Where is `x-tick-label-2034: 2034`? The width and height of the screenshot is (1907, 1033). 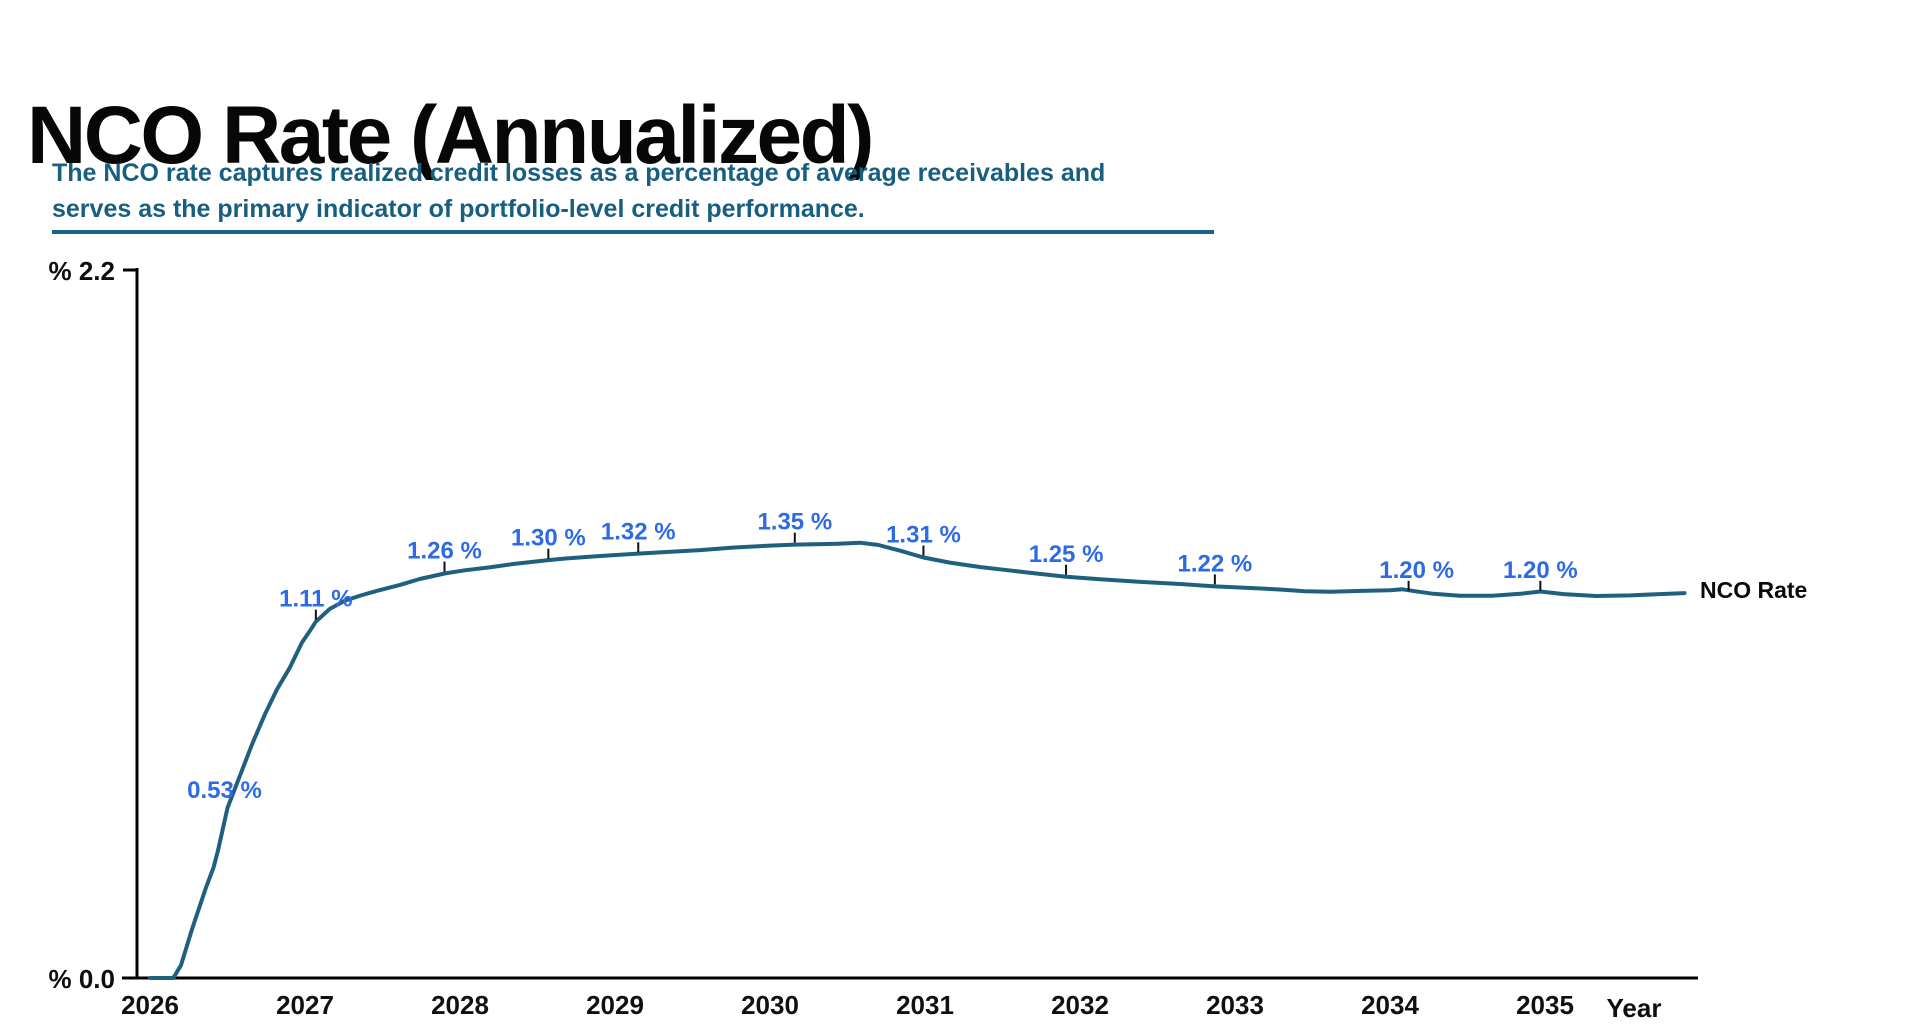
x-tick-label-2034: 2034 is located at coordinates (1390, 1005).